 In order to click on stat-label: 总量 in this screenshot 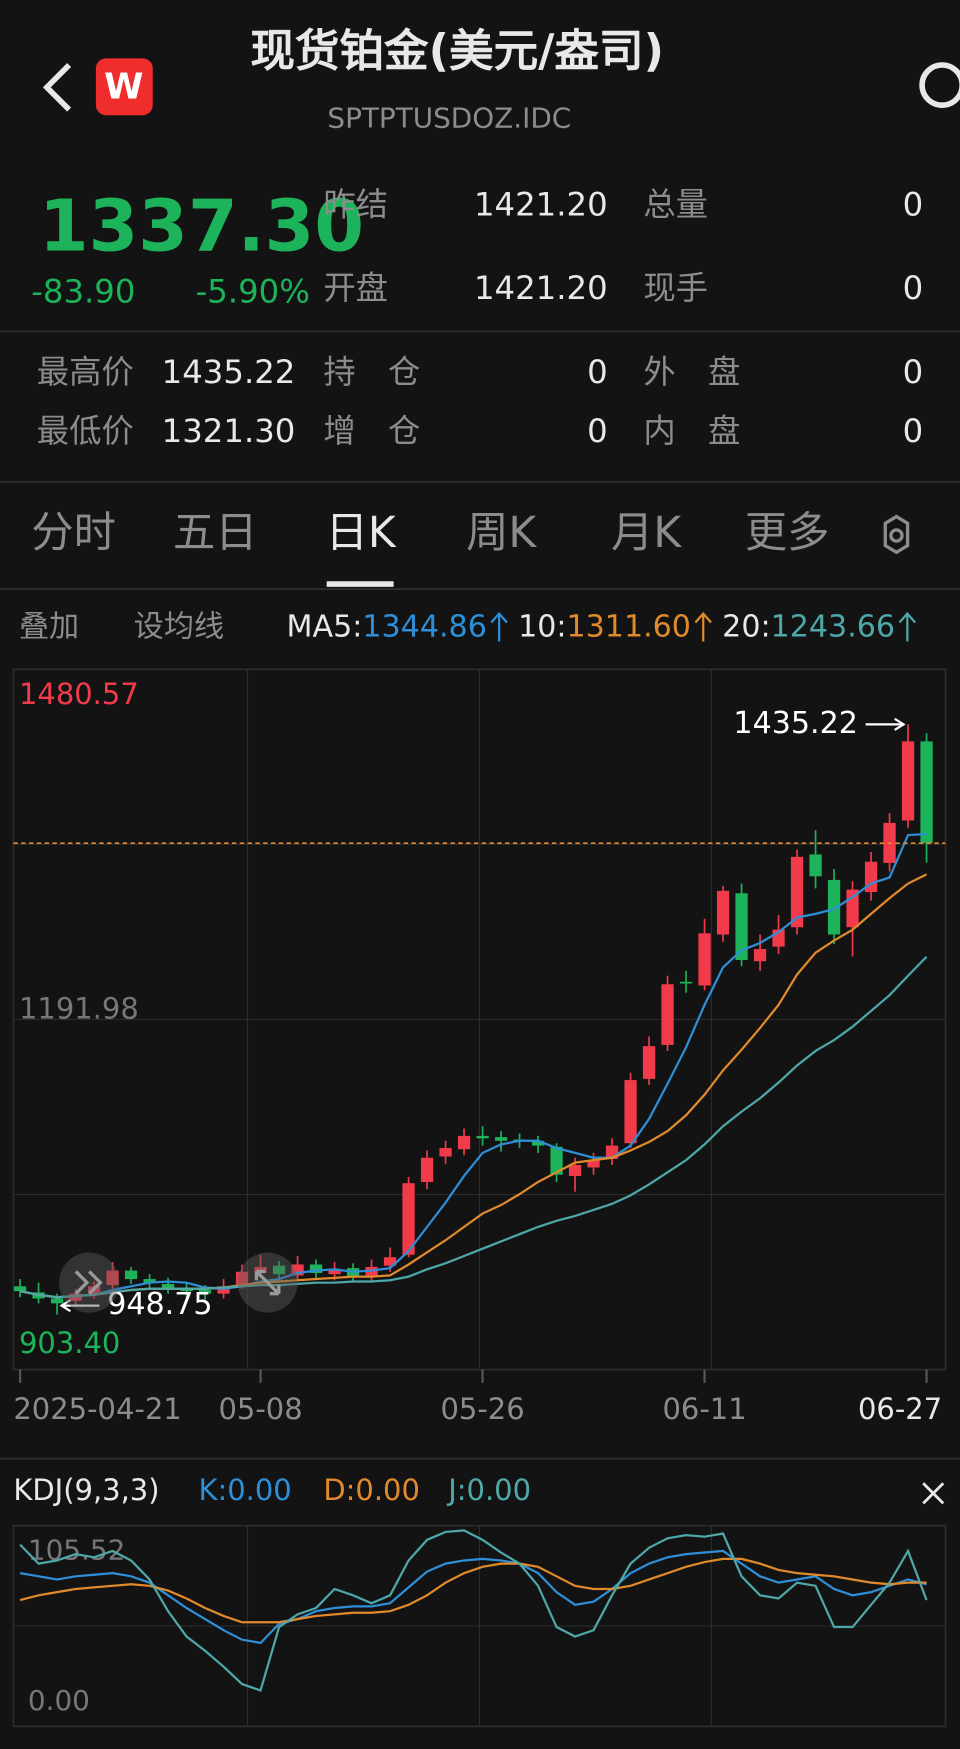, I will do `click(675, 205)`.